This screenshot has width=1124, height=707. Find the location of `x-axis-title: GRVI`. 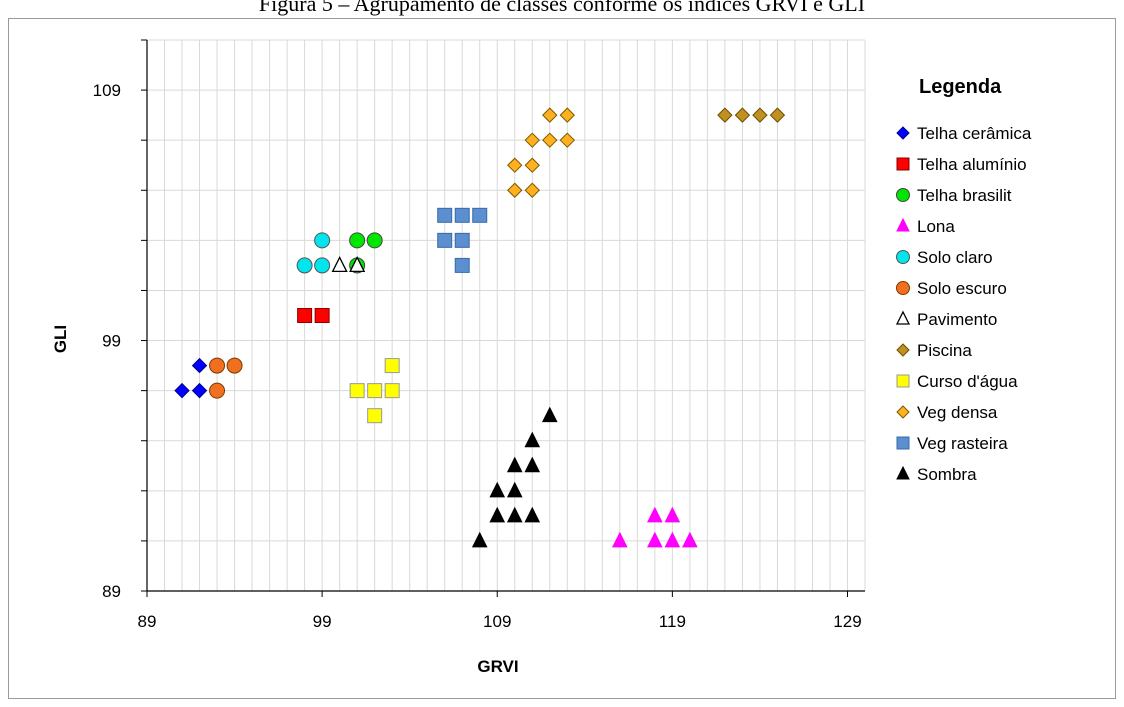

x-axis-title: GRVI is located at coordinates (497, 666).